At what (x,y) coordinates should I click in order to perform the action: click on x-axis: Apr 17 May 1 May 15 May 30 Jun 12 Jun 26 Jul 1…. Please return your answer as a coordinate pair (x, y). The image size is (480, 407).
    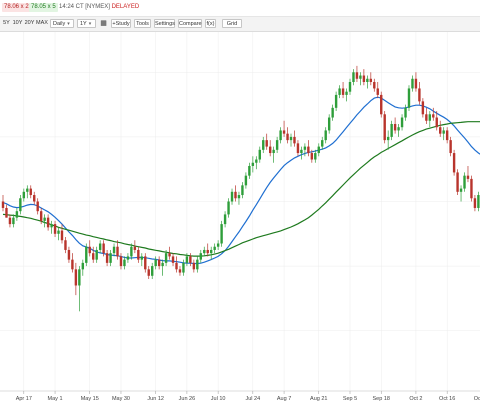
    Looking at the image, I should click on (240, 396).